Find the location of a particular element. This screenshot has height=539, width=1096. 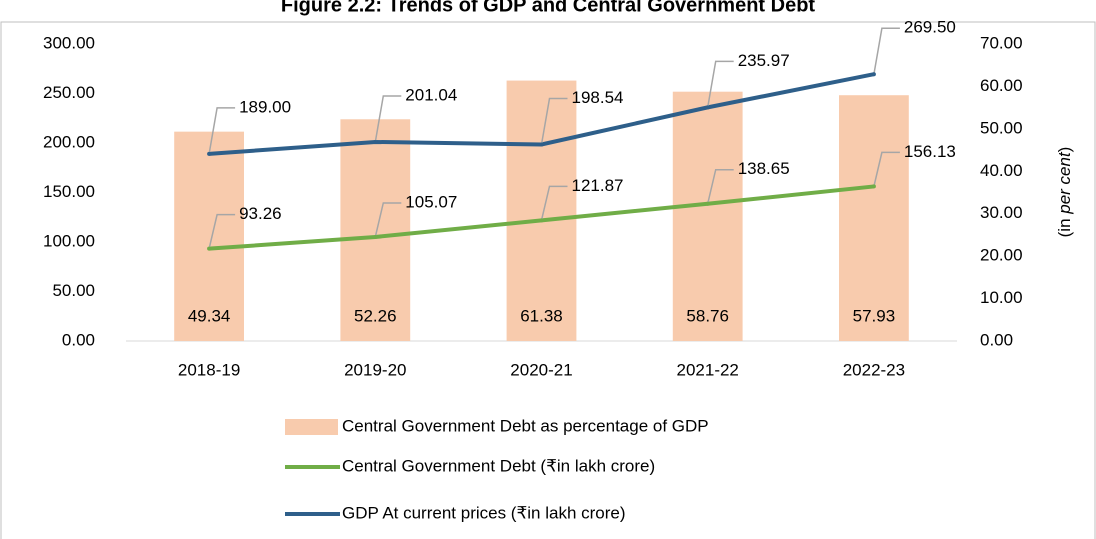

bar-value-label: 52.26 is located at coordinates (375, 315).